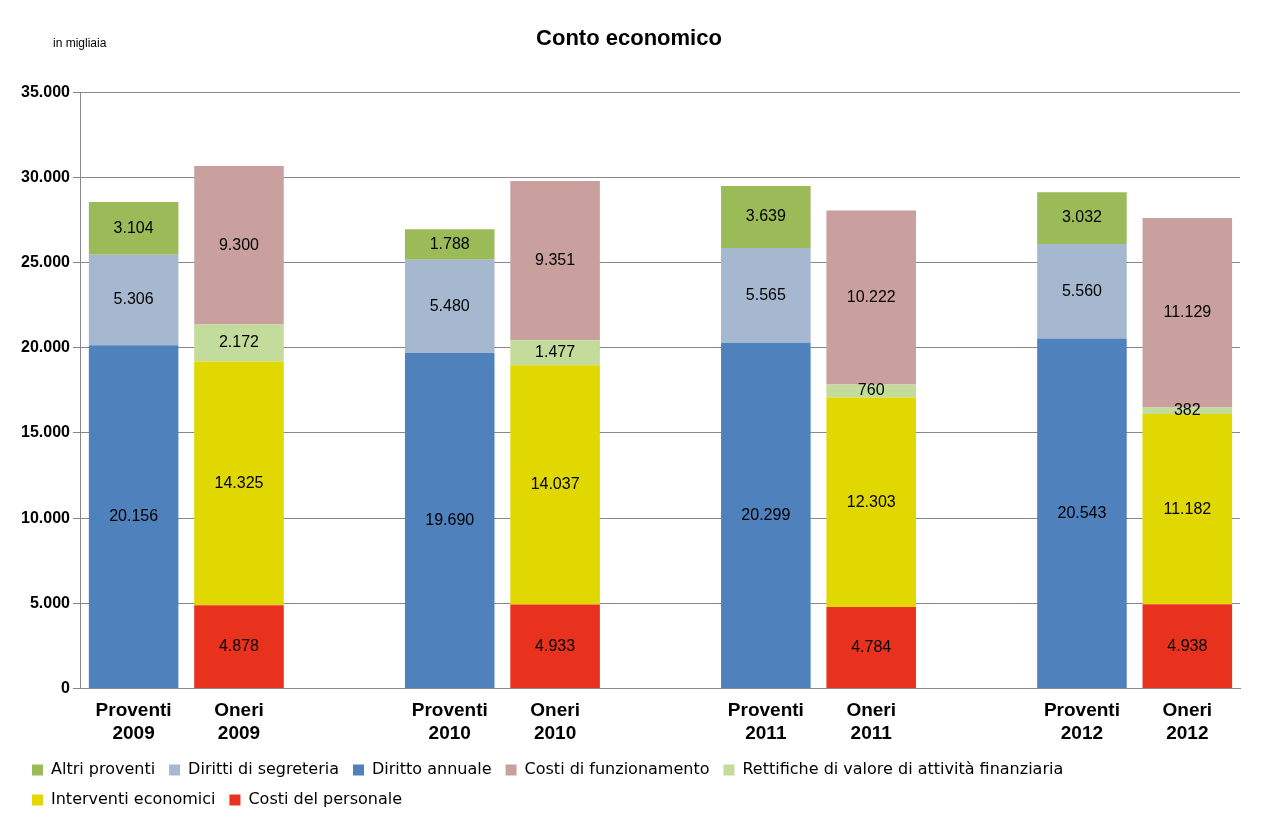 The image size is (1278, 831). I want to click on legend-label: Rettifiche di valore di attività finanziaria, so click(903, 769).